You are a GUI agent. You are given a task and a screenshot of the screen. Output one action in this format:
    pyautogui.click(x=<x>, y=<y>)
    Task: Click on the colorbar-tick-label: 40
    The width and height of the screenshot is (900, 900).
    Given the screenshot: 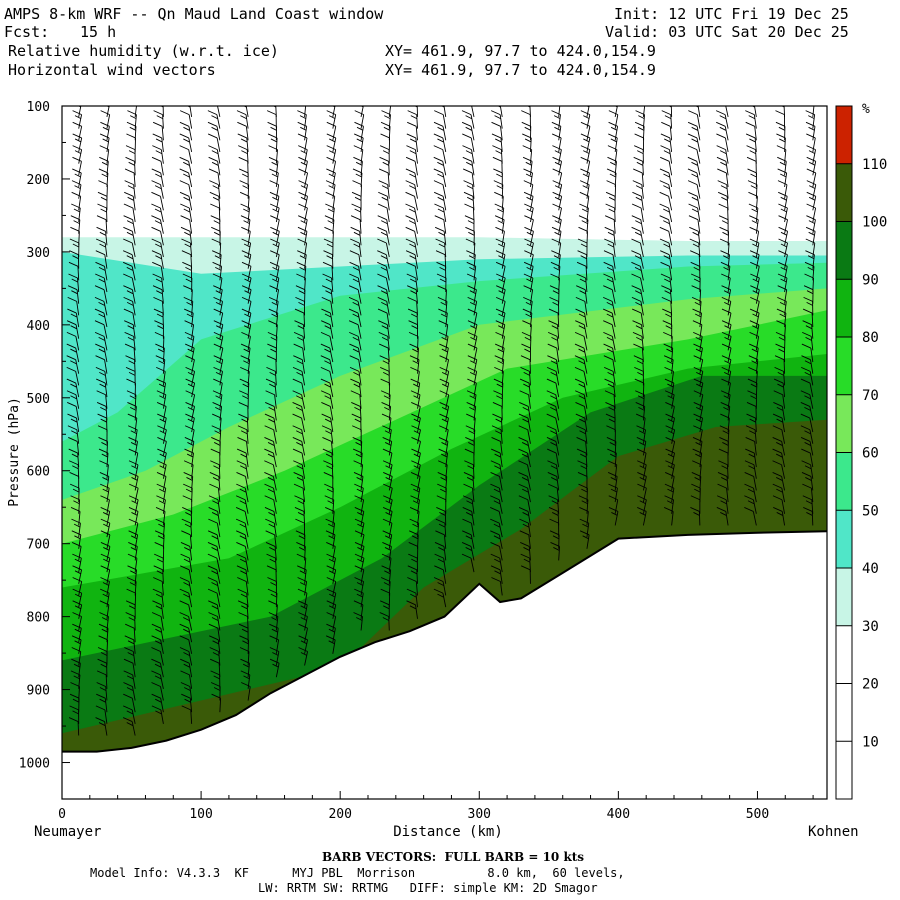 What is the action you would take?
    pyautogui.click(x=870, y=569)
    